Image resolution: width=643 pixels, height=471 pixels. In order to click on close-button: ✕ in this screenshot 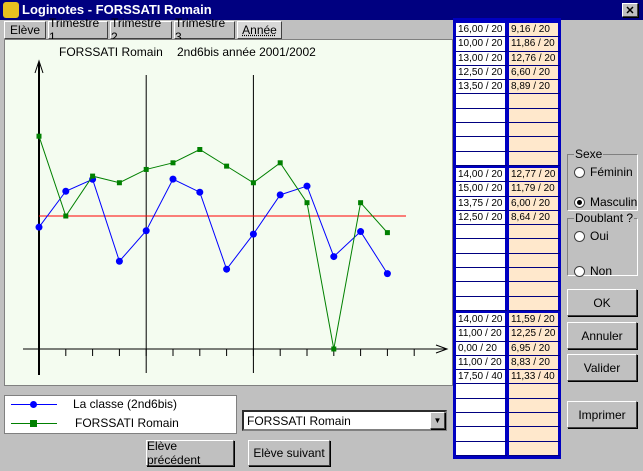, I will do `click(630, 10)`.